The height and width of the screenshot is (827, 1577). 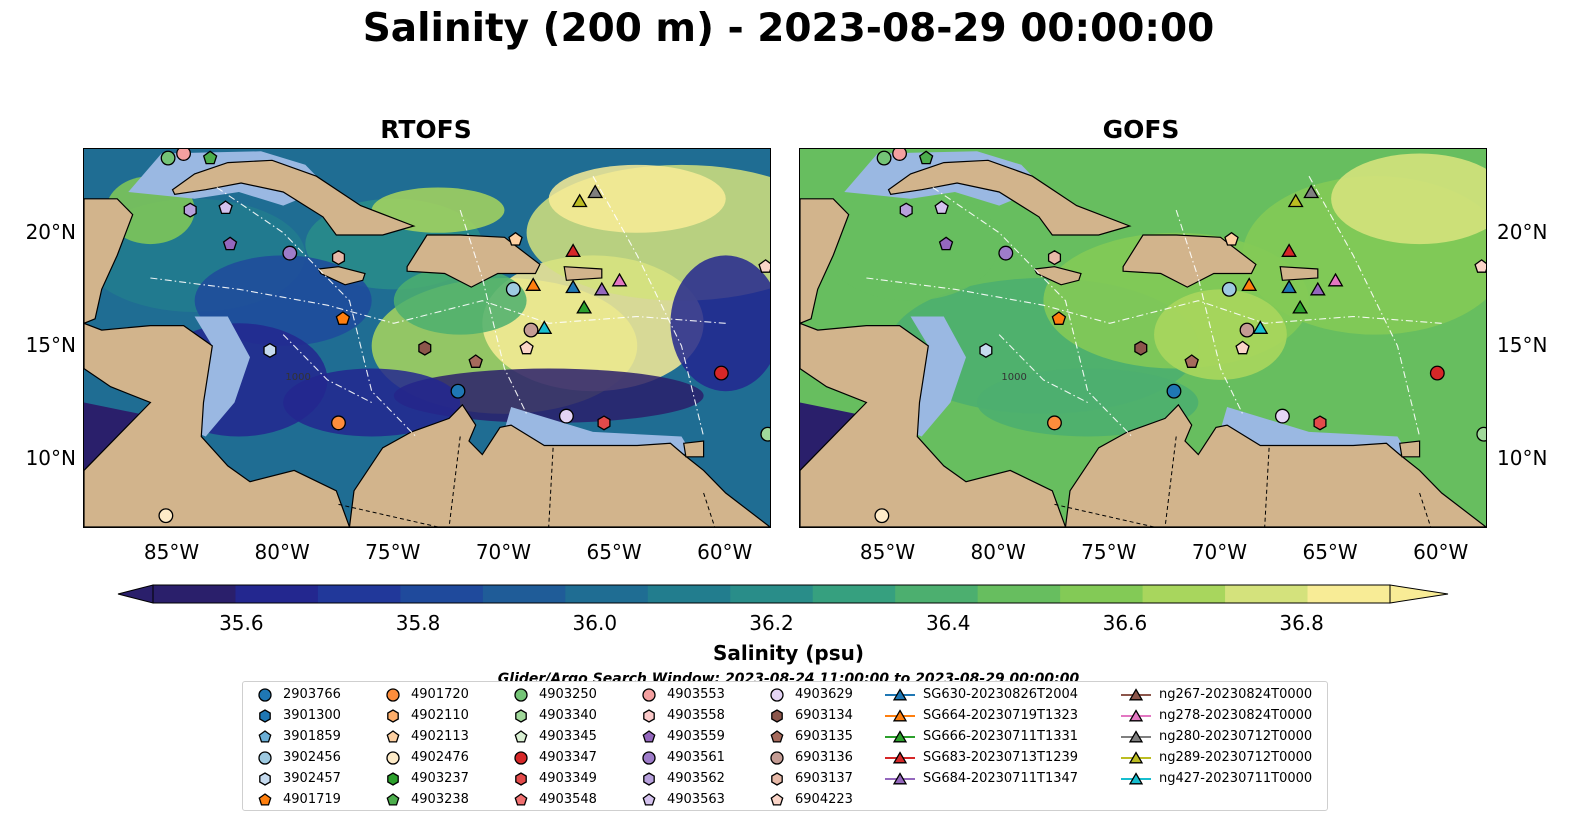 What do you see at coordinates (1236, 694) in the screenshot?
I see `legend-label: ng267-20230824T0000` at bounding box center [1236, 694].